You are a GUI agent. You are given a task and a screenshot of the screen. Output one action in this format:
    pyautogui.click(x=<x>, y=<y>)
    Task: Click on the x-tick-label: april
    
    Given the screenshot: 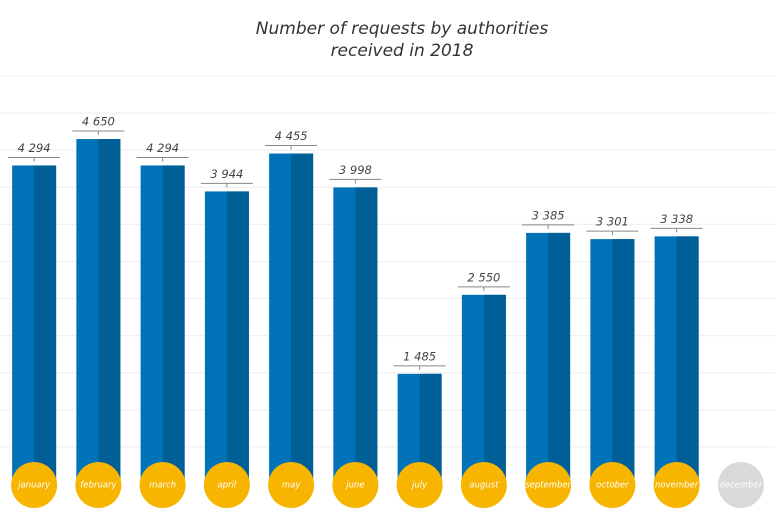 What is the action you would take?
    pyautogui.click(x=226, y=486)
    